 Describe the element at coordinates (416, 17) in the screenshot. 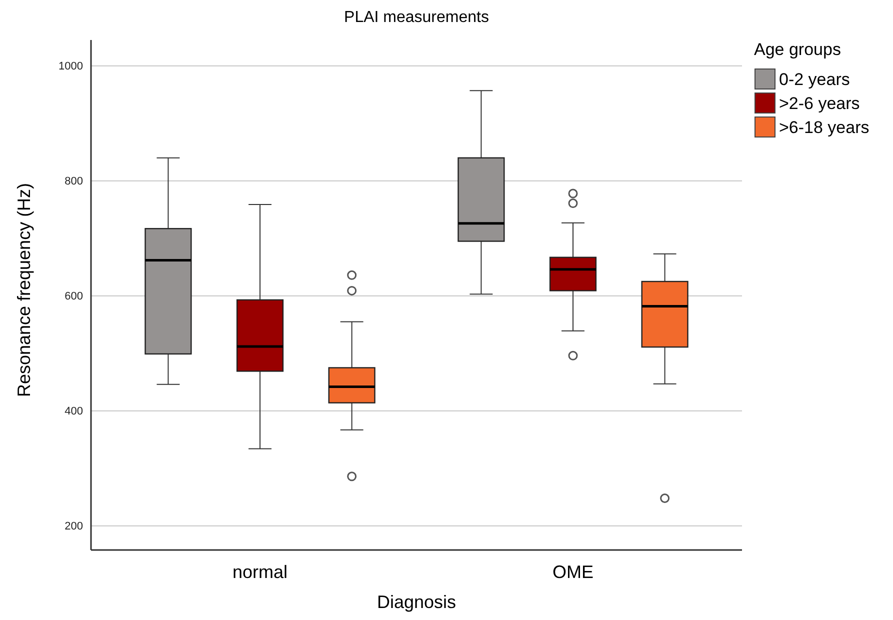

I see `chart-title: PLAI measurements` at that location.